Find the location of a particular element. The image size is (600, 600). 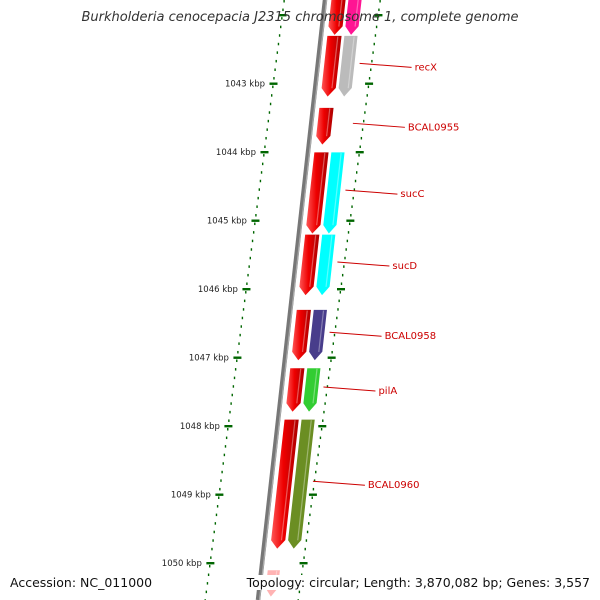

gene-label: sucD is located at coordinates (404, 266).